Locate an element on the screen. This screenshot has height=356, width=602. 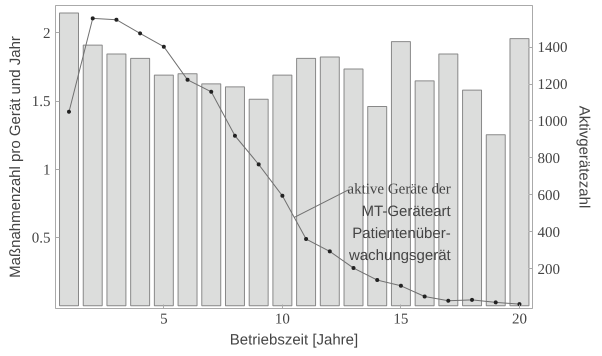
y2-tick-label: 800 is located at coordinates (549, 158).